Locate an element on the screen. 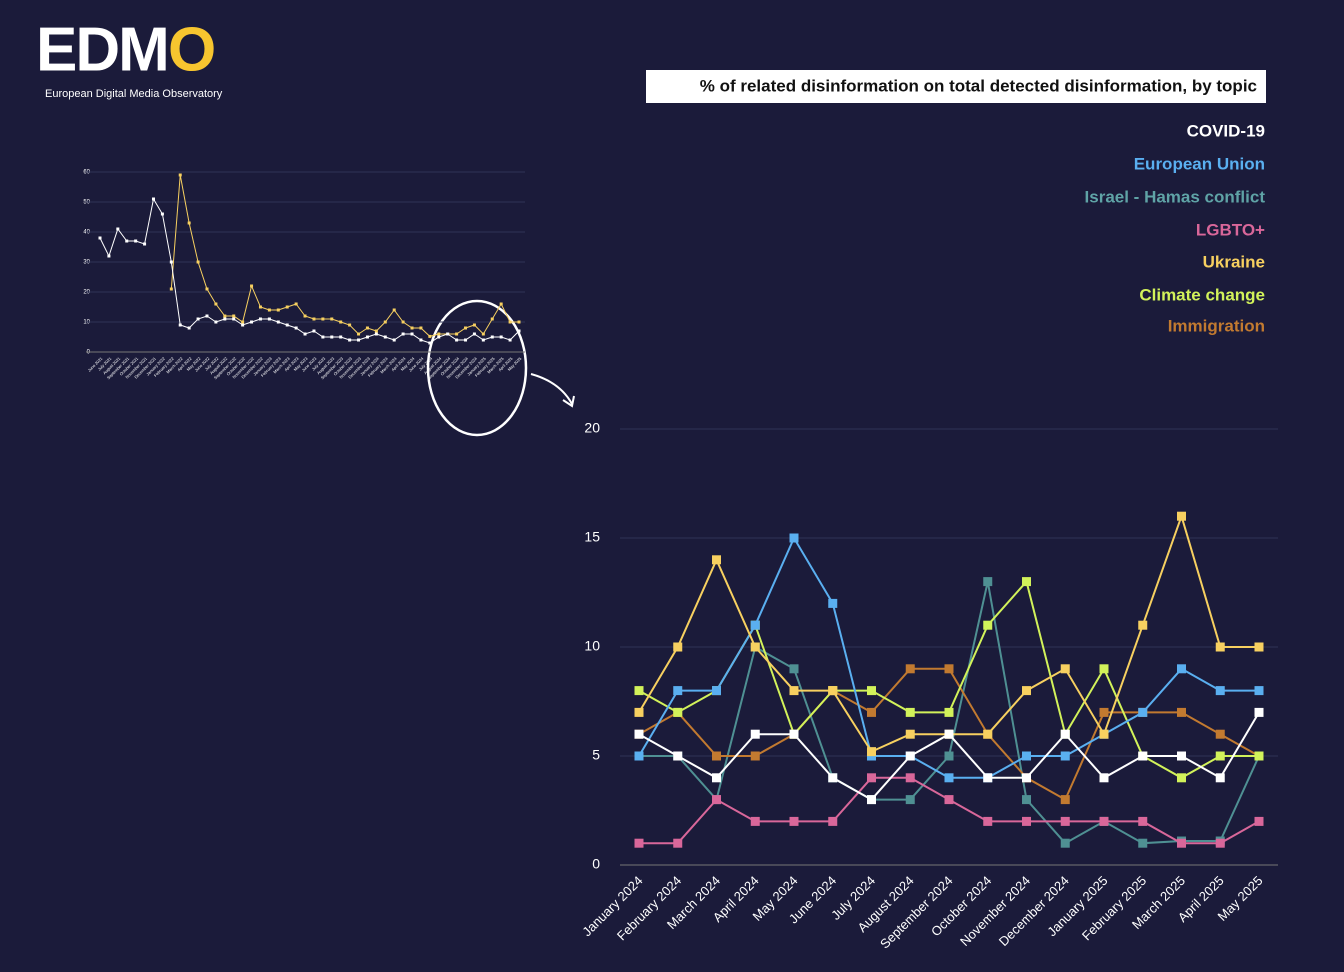  y-tick-label: 5 is located at coordinates (596, 755).